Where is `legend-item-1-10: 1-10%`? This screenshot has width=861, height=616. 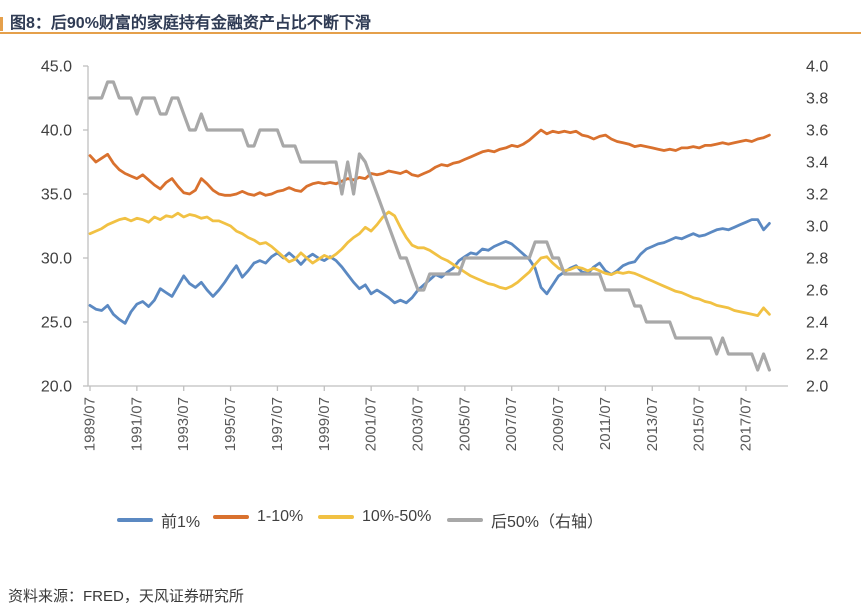
legend-item-1-10: 1-10% is located at coordinates (258, 517).